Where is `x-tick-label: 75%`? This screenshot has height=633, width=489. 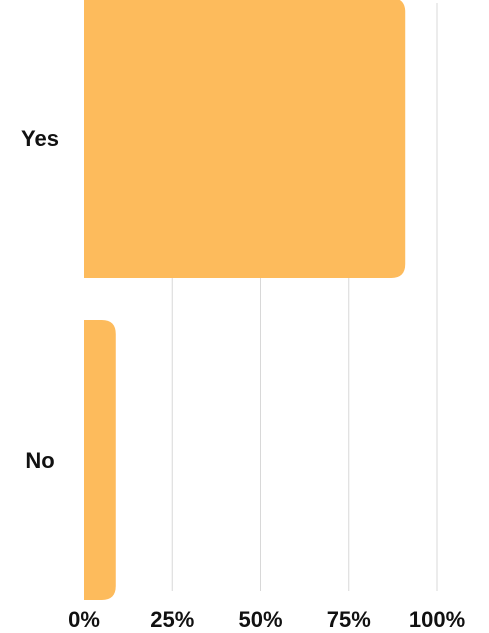
x-tick-label: 75% is located at coordinates (349, 619).